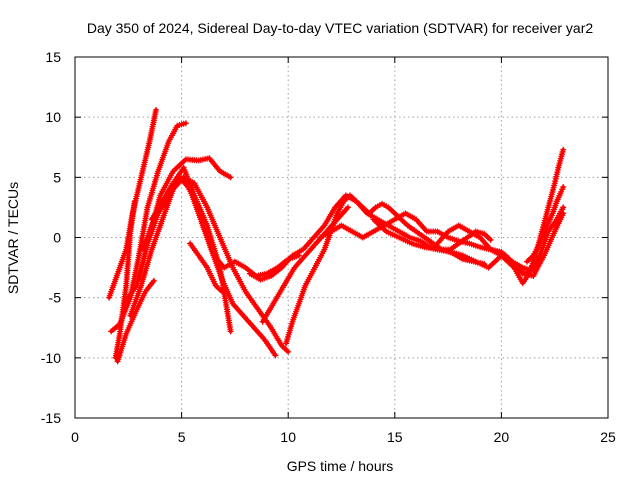  What do you see at coordinates (53, 57) in the screenshot?
I see `y-tick-label: 15` at bounding box center [53, 57].